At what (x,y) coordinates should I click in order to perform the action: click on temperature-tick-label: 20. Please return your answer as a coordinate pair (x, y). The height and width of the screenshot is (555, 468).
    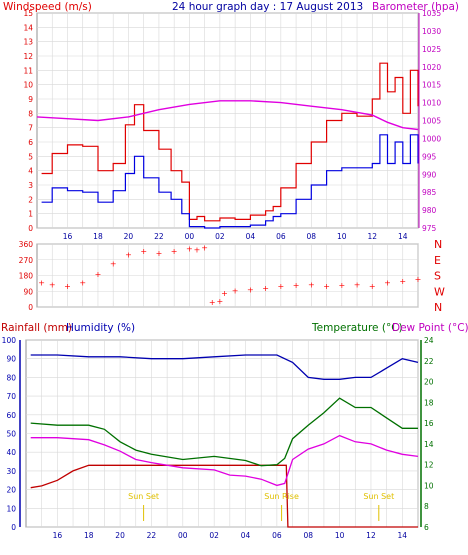
    Looking at the image, I should click on (429, 382).